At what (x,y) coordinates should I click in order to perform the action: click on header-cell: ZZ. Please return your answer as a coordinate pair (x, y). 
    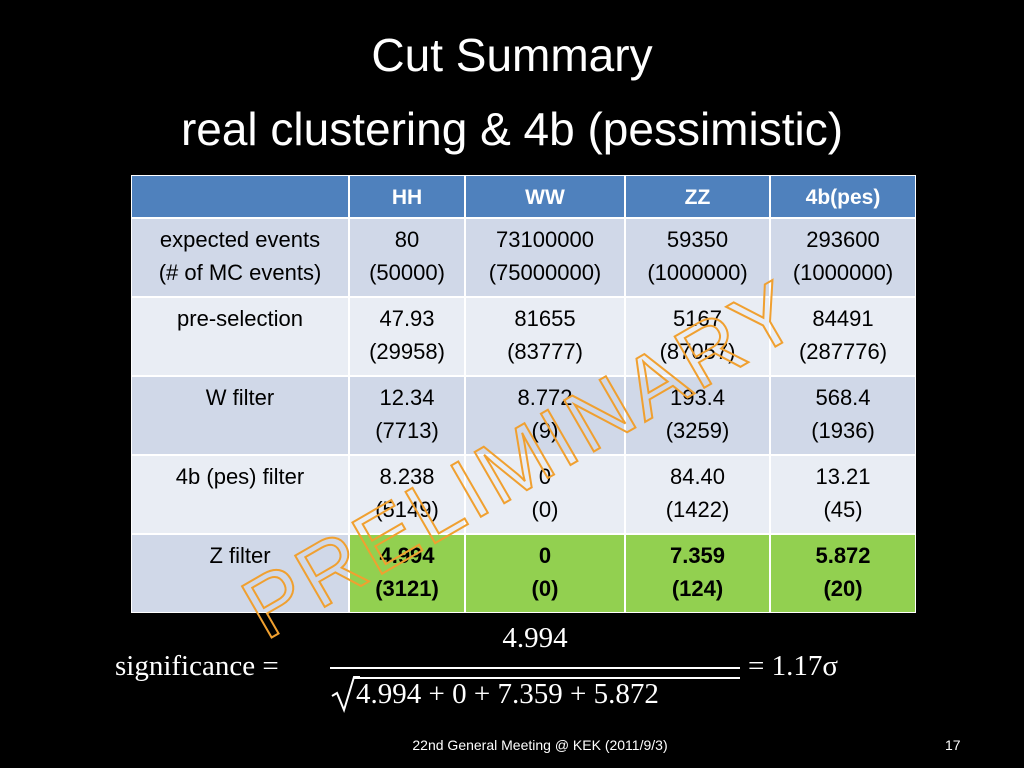
    Looking at the image, I should click on (697, 196).